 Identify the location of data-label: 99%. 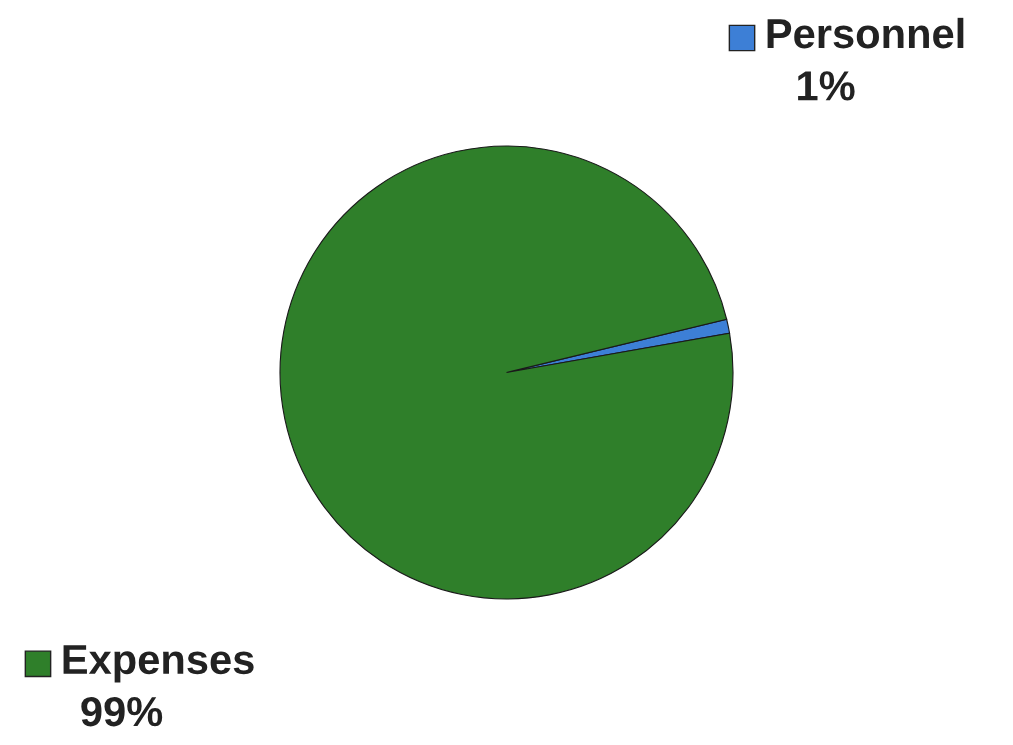
(122, 711).